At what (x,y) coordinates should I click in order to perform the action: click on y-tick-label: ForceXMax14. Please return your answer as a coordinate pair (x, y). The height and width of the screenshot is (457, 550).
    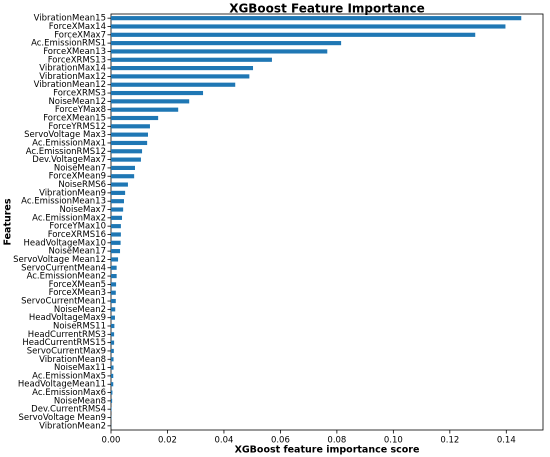
    Looking at the image, I should click on (77, 27).